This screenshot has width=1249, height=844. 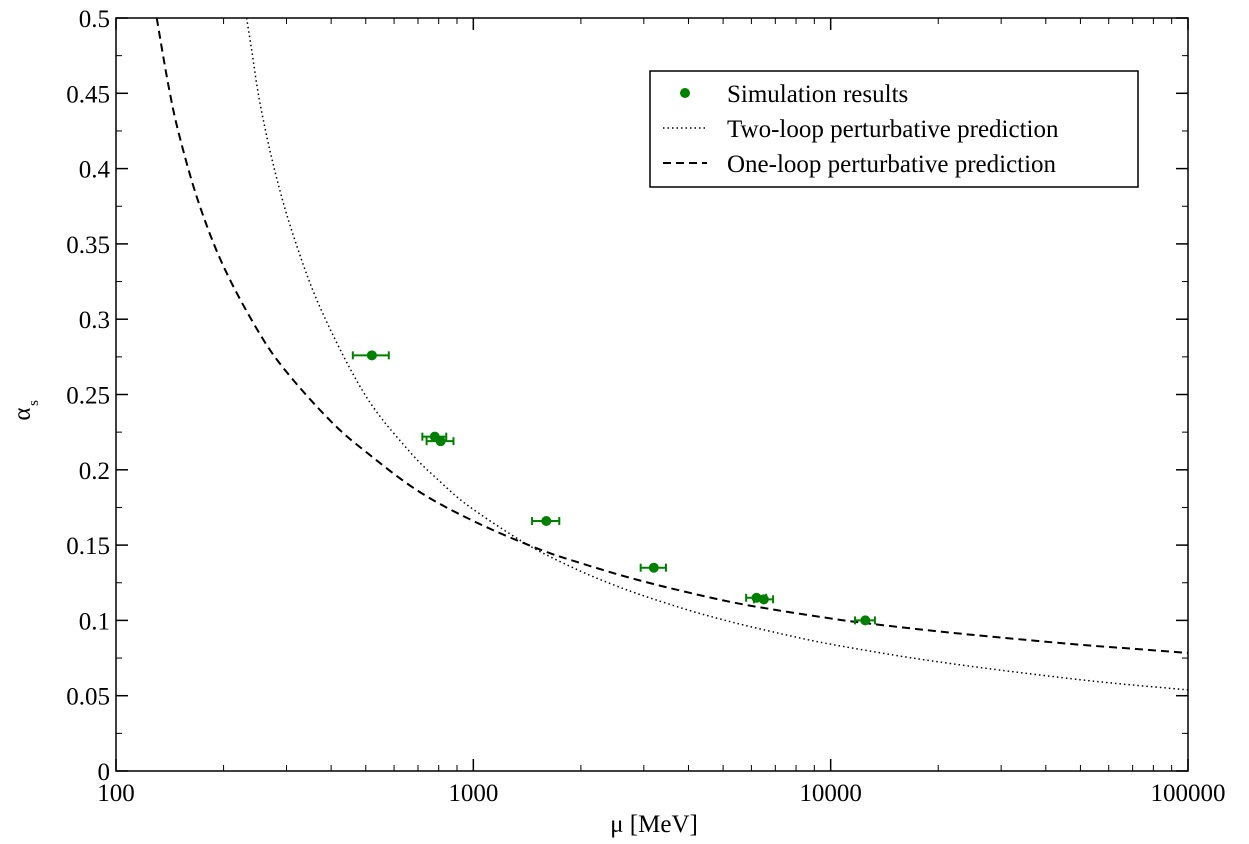 What do you see at coordinates (830, 793) in the screenshot?
I see `x-tick-label: 10000` at bounding box center [830, 793].